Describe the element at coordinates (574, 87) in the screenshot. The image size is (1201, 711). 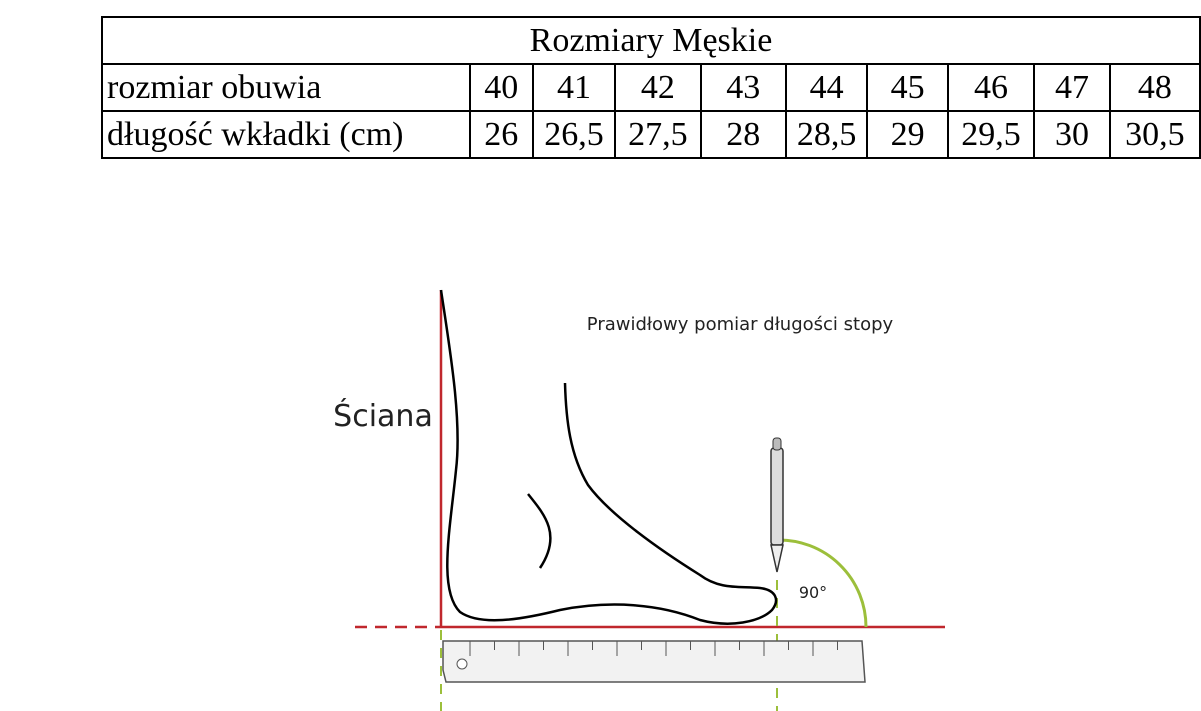
I see `cell: 41` at that location.